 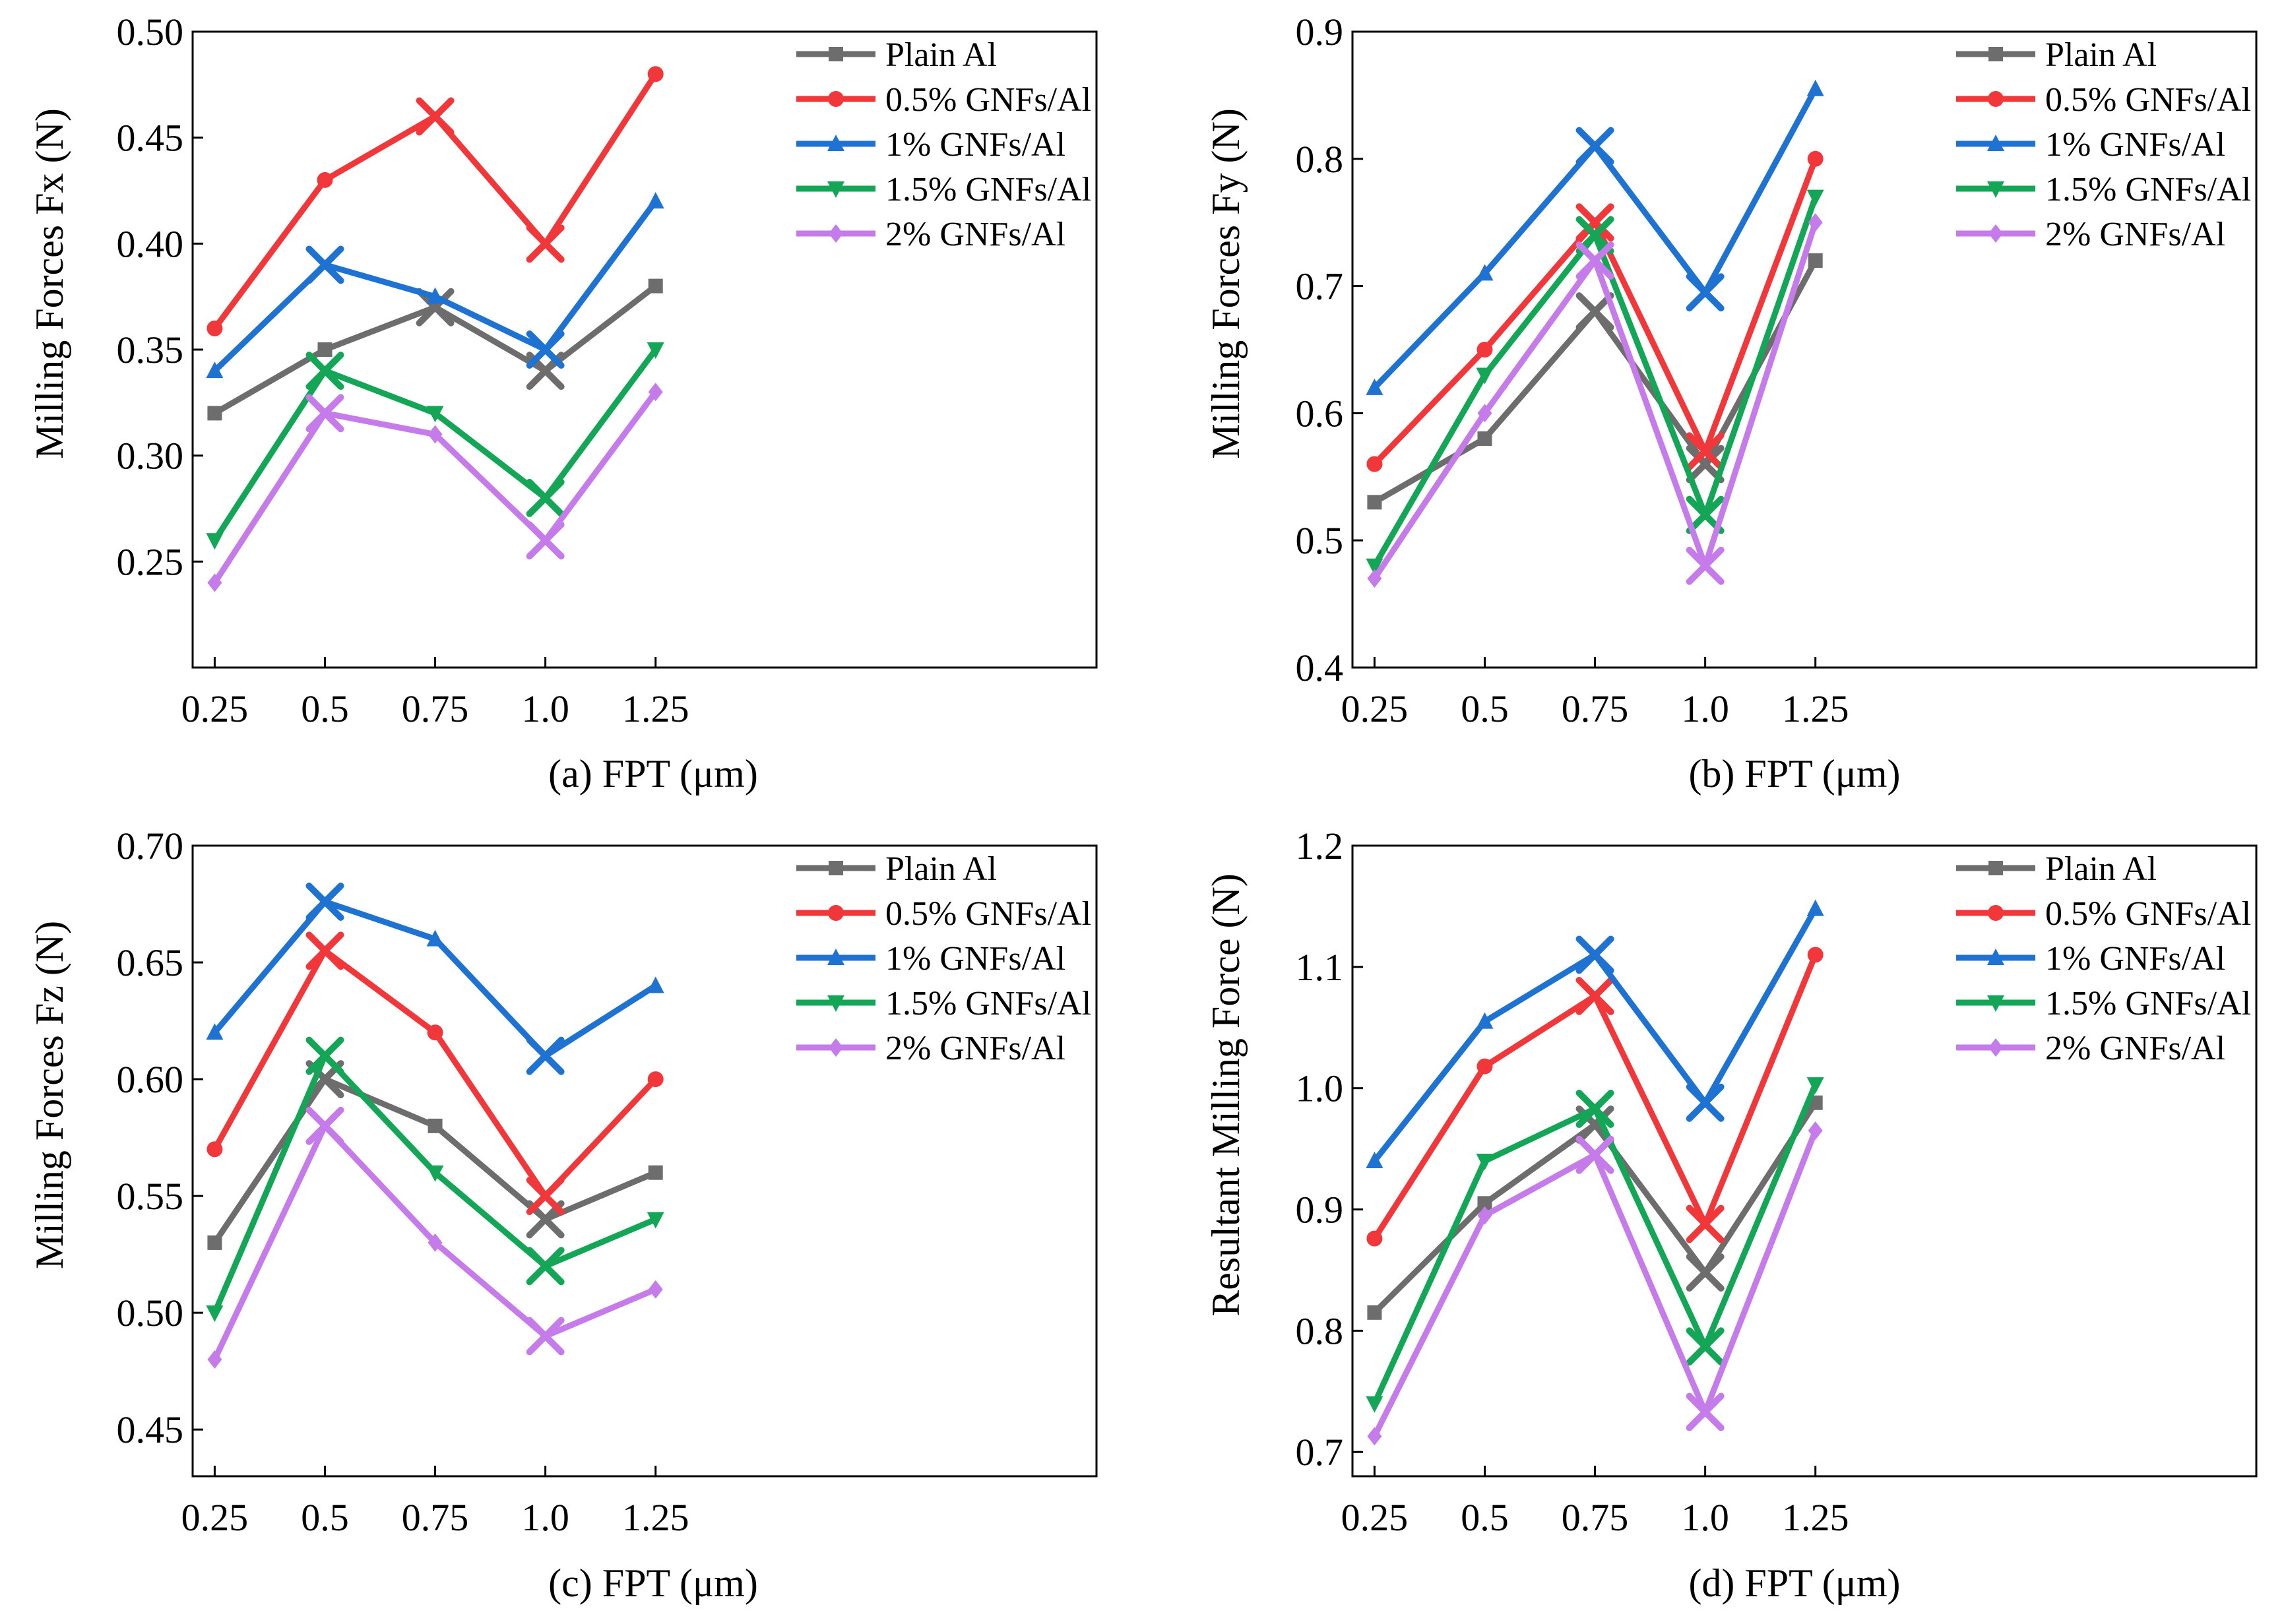 I want to click on y-tick-label: 0.50, so click(x=150, y=32).